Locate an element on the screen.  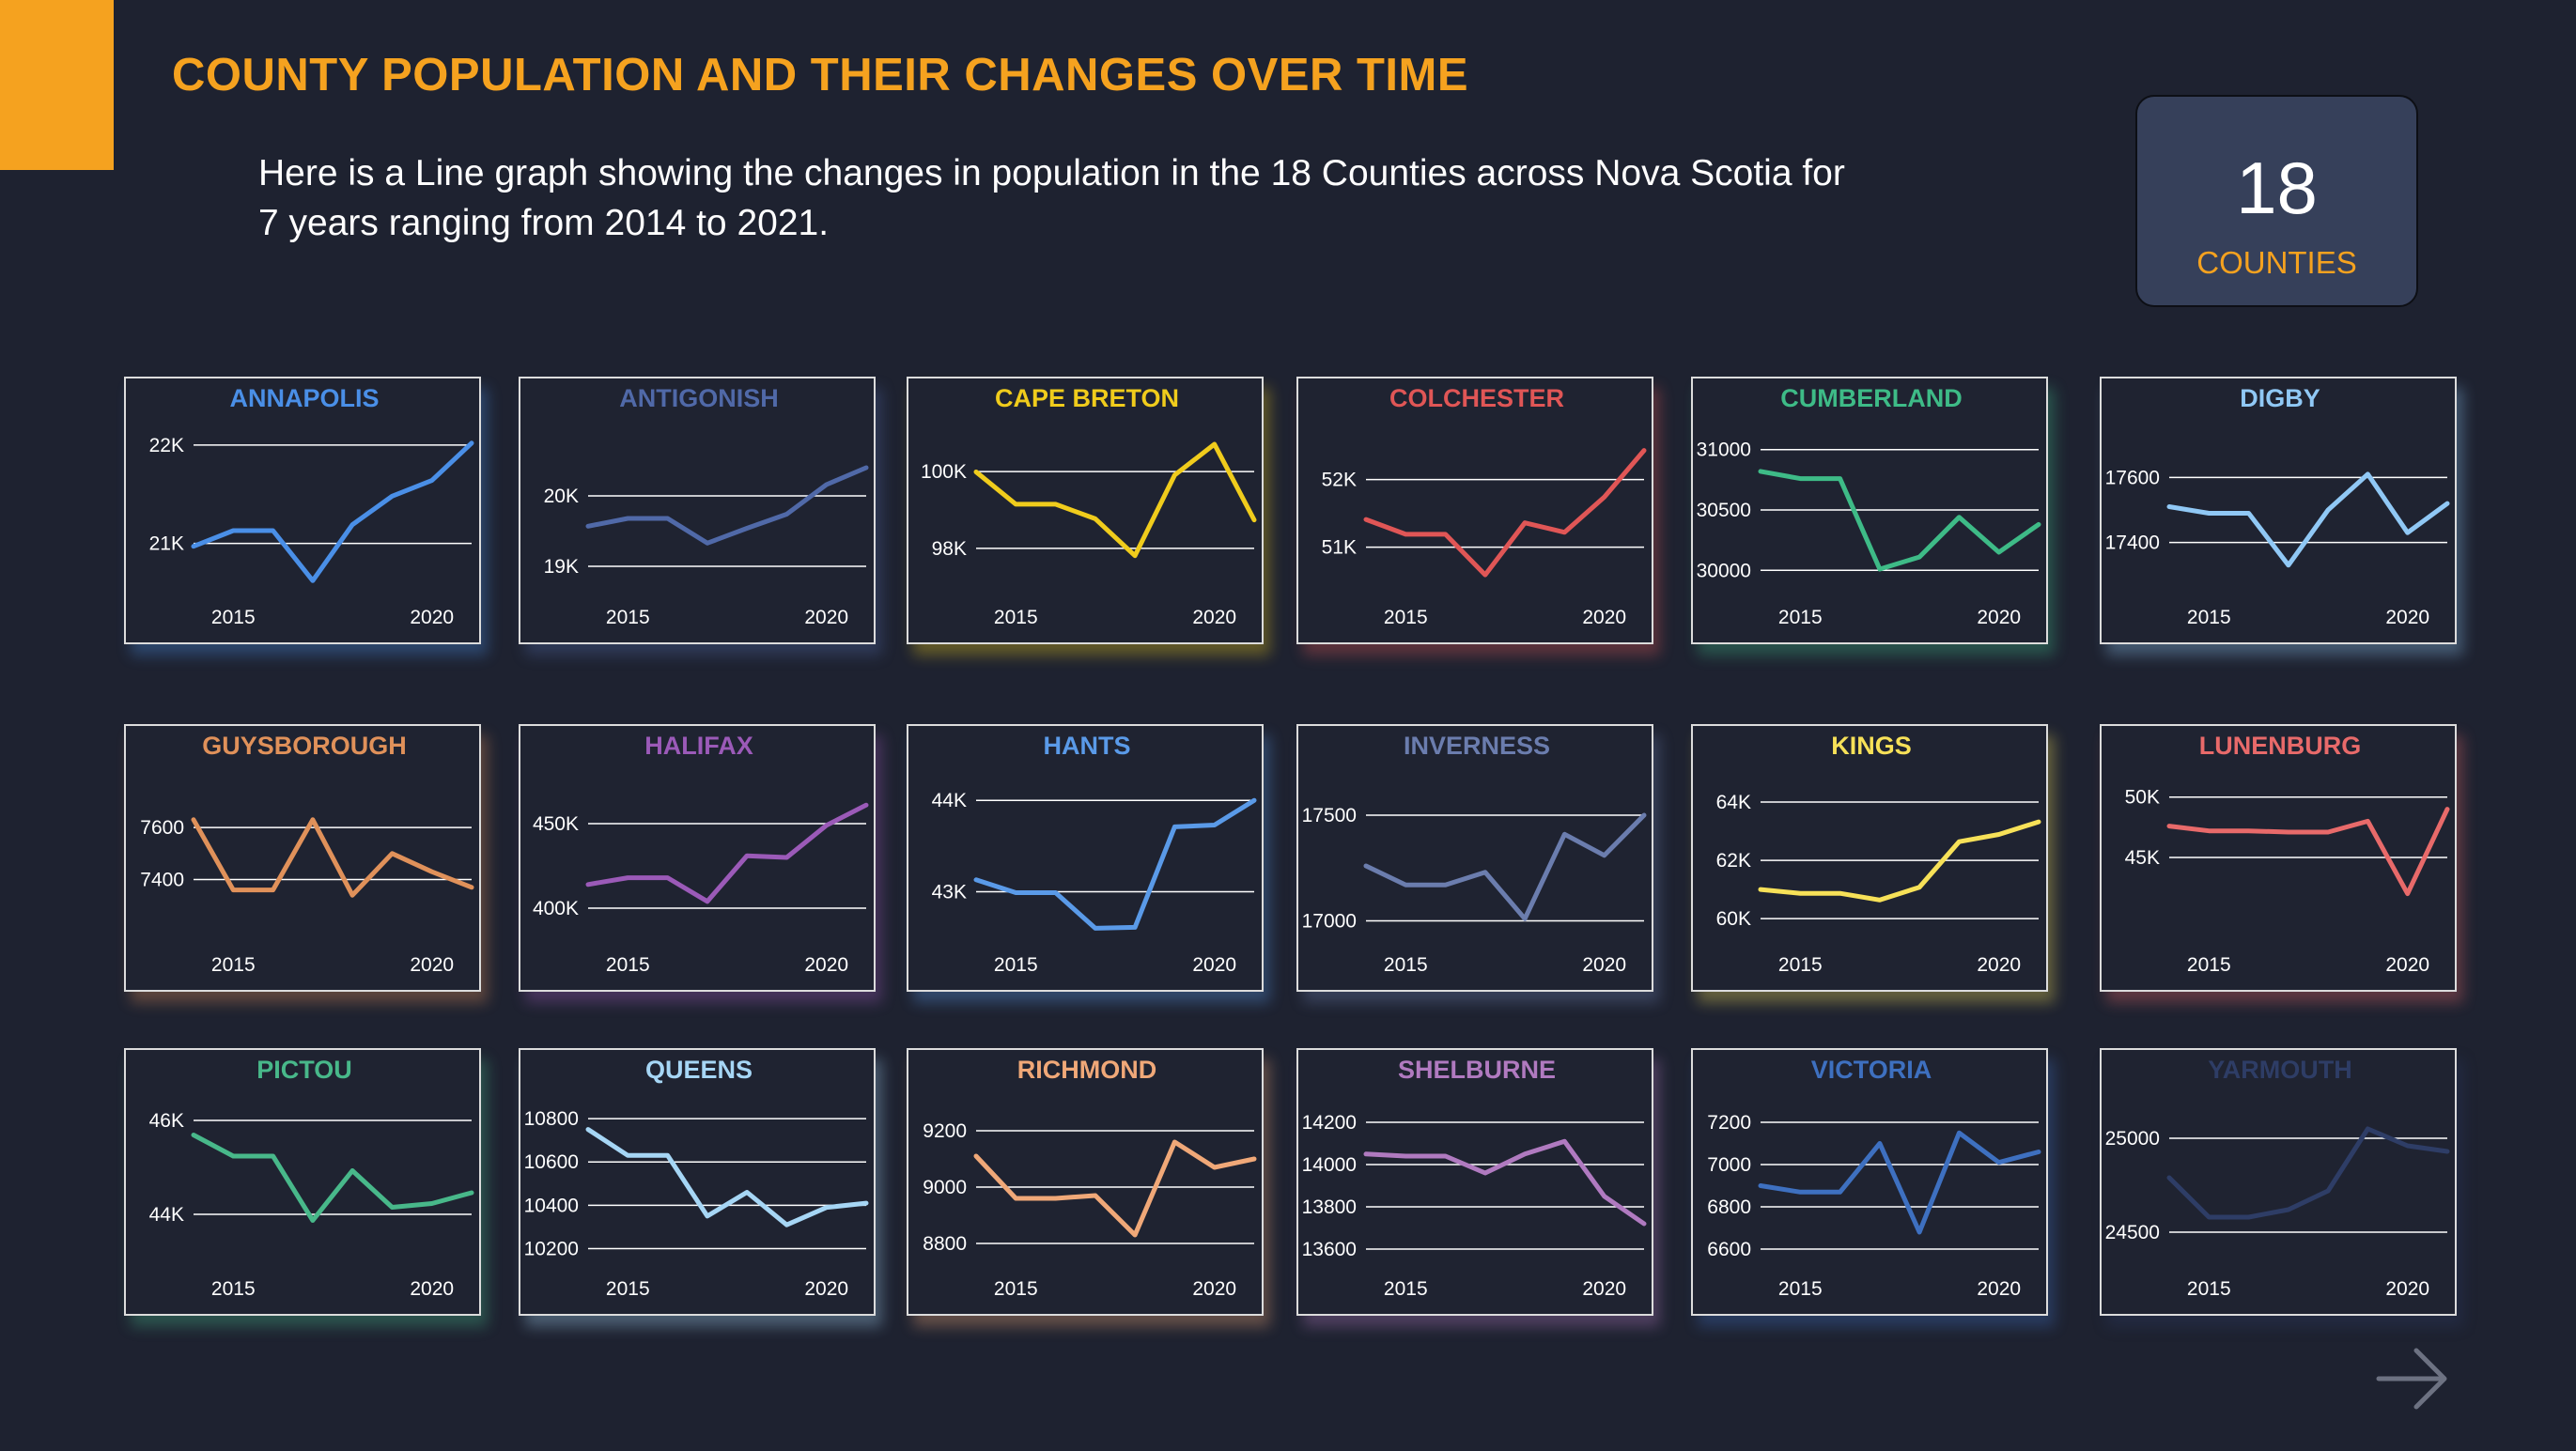
arrow-right-icon is located at coordinates (2412, 1378).